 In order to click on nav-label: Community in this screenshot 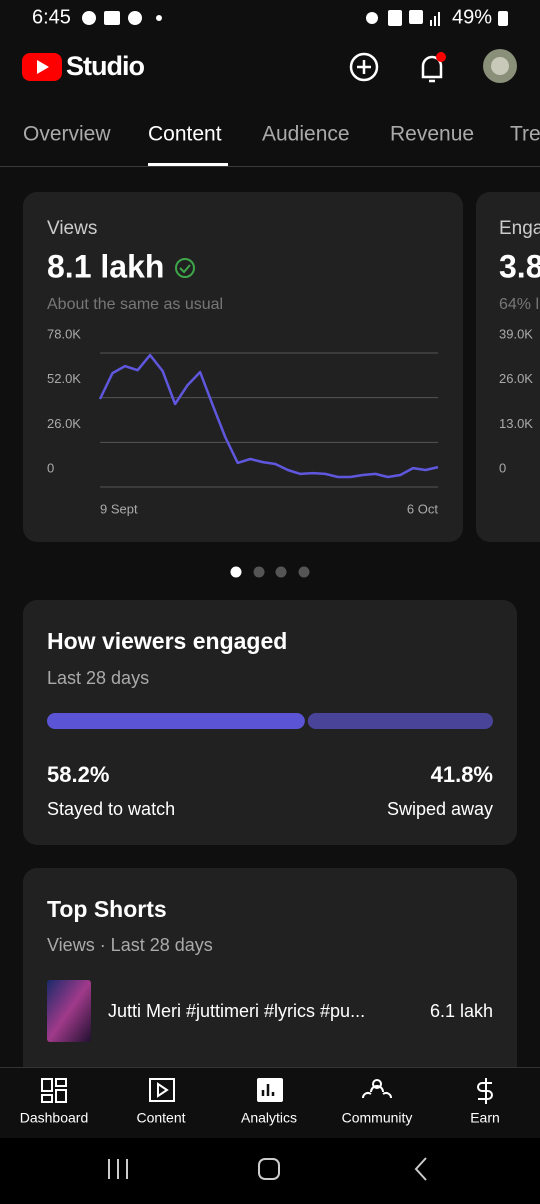, I will do `click(377, 1118)`.